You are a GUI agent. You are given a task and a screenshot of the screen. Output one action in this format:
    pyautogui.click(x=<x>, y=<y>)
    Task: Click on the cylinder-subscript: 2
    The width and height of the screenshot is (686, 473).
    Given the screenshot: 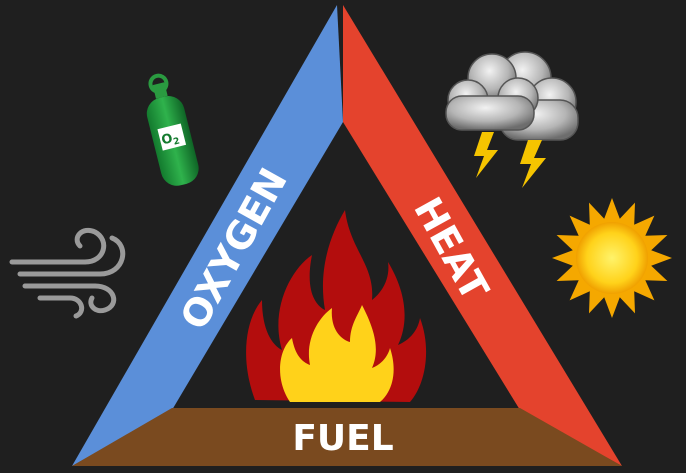 What is the action you would take?
    pyautogui.click(x=176, y=141)
    